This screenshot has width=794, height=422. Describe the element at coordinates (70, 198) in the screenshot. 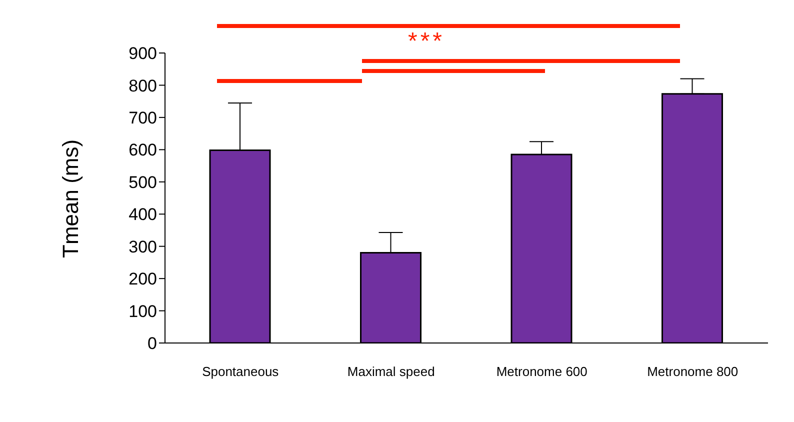

I see `y-axis-title: Tmean (ms)` at that location.